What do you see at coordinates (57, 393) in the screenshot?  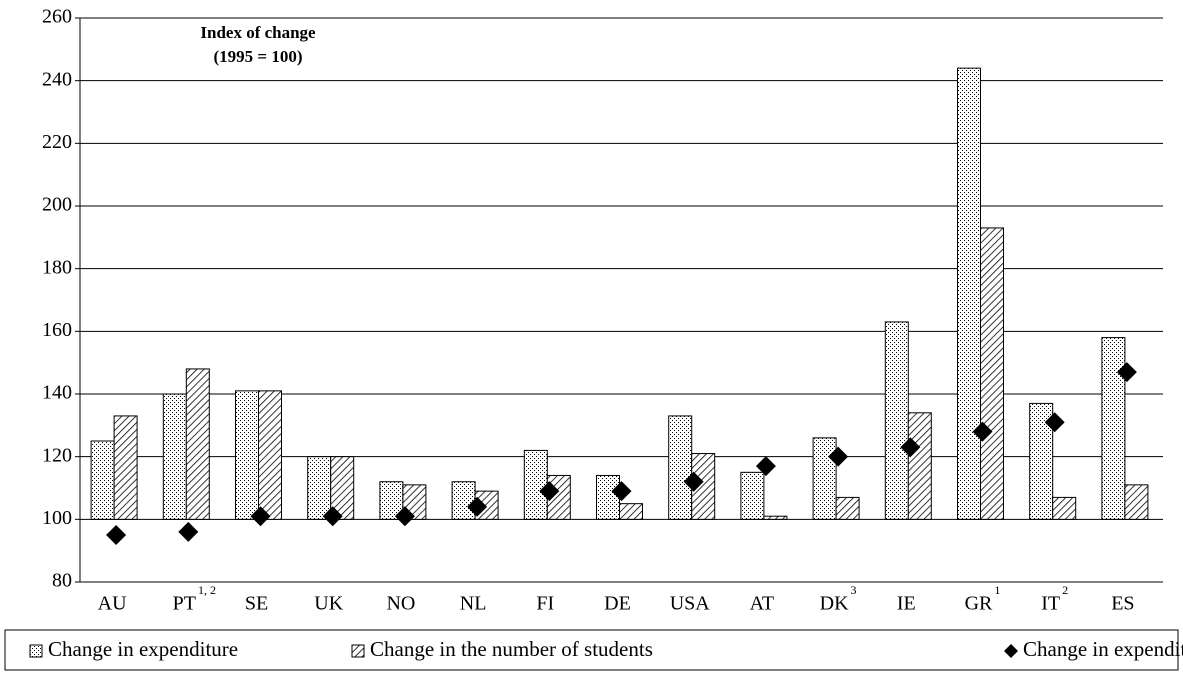 I see `y-tick-label: 140` at bounding box center [57, 393].